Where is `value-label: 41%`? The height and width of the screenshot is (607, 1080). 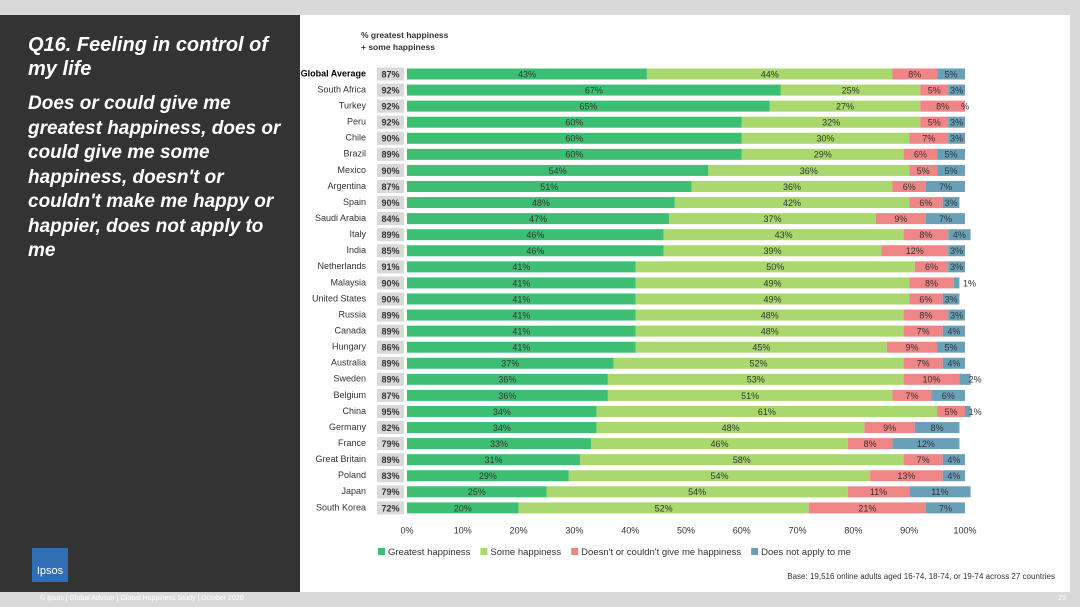
value-label: 41% is located at coordinates (521, 331).